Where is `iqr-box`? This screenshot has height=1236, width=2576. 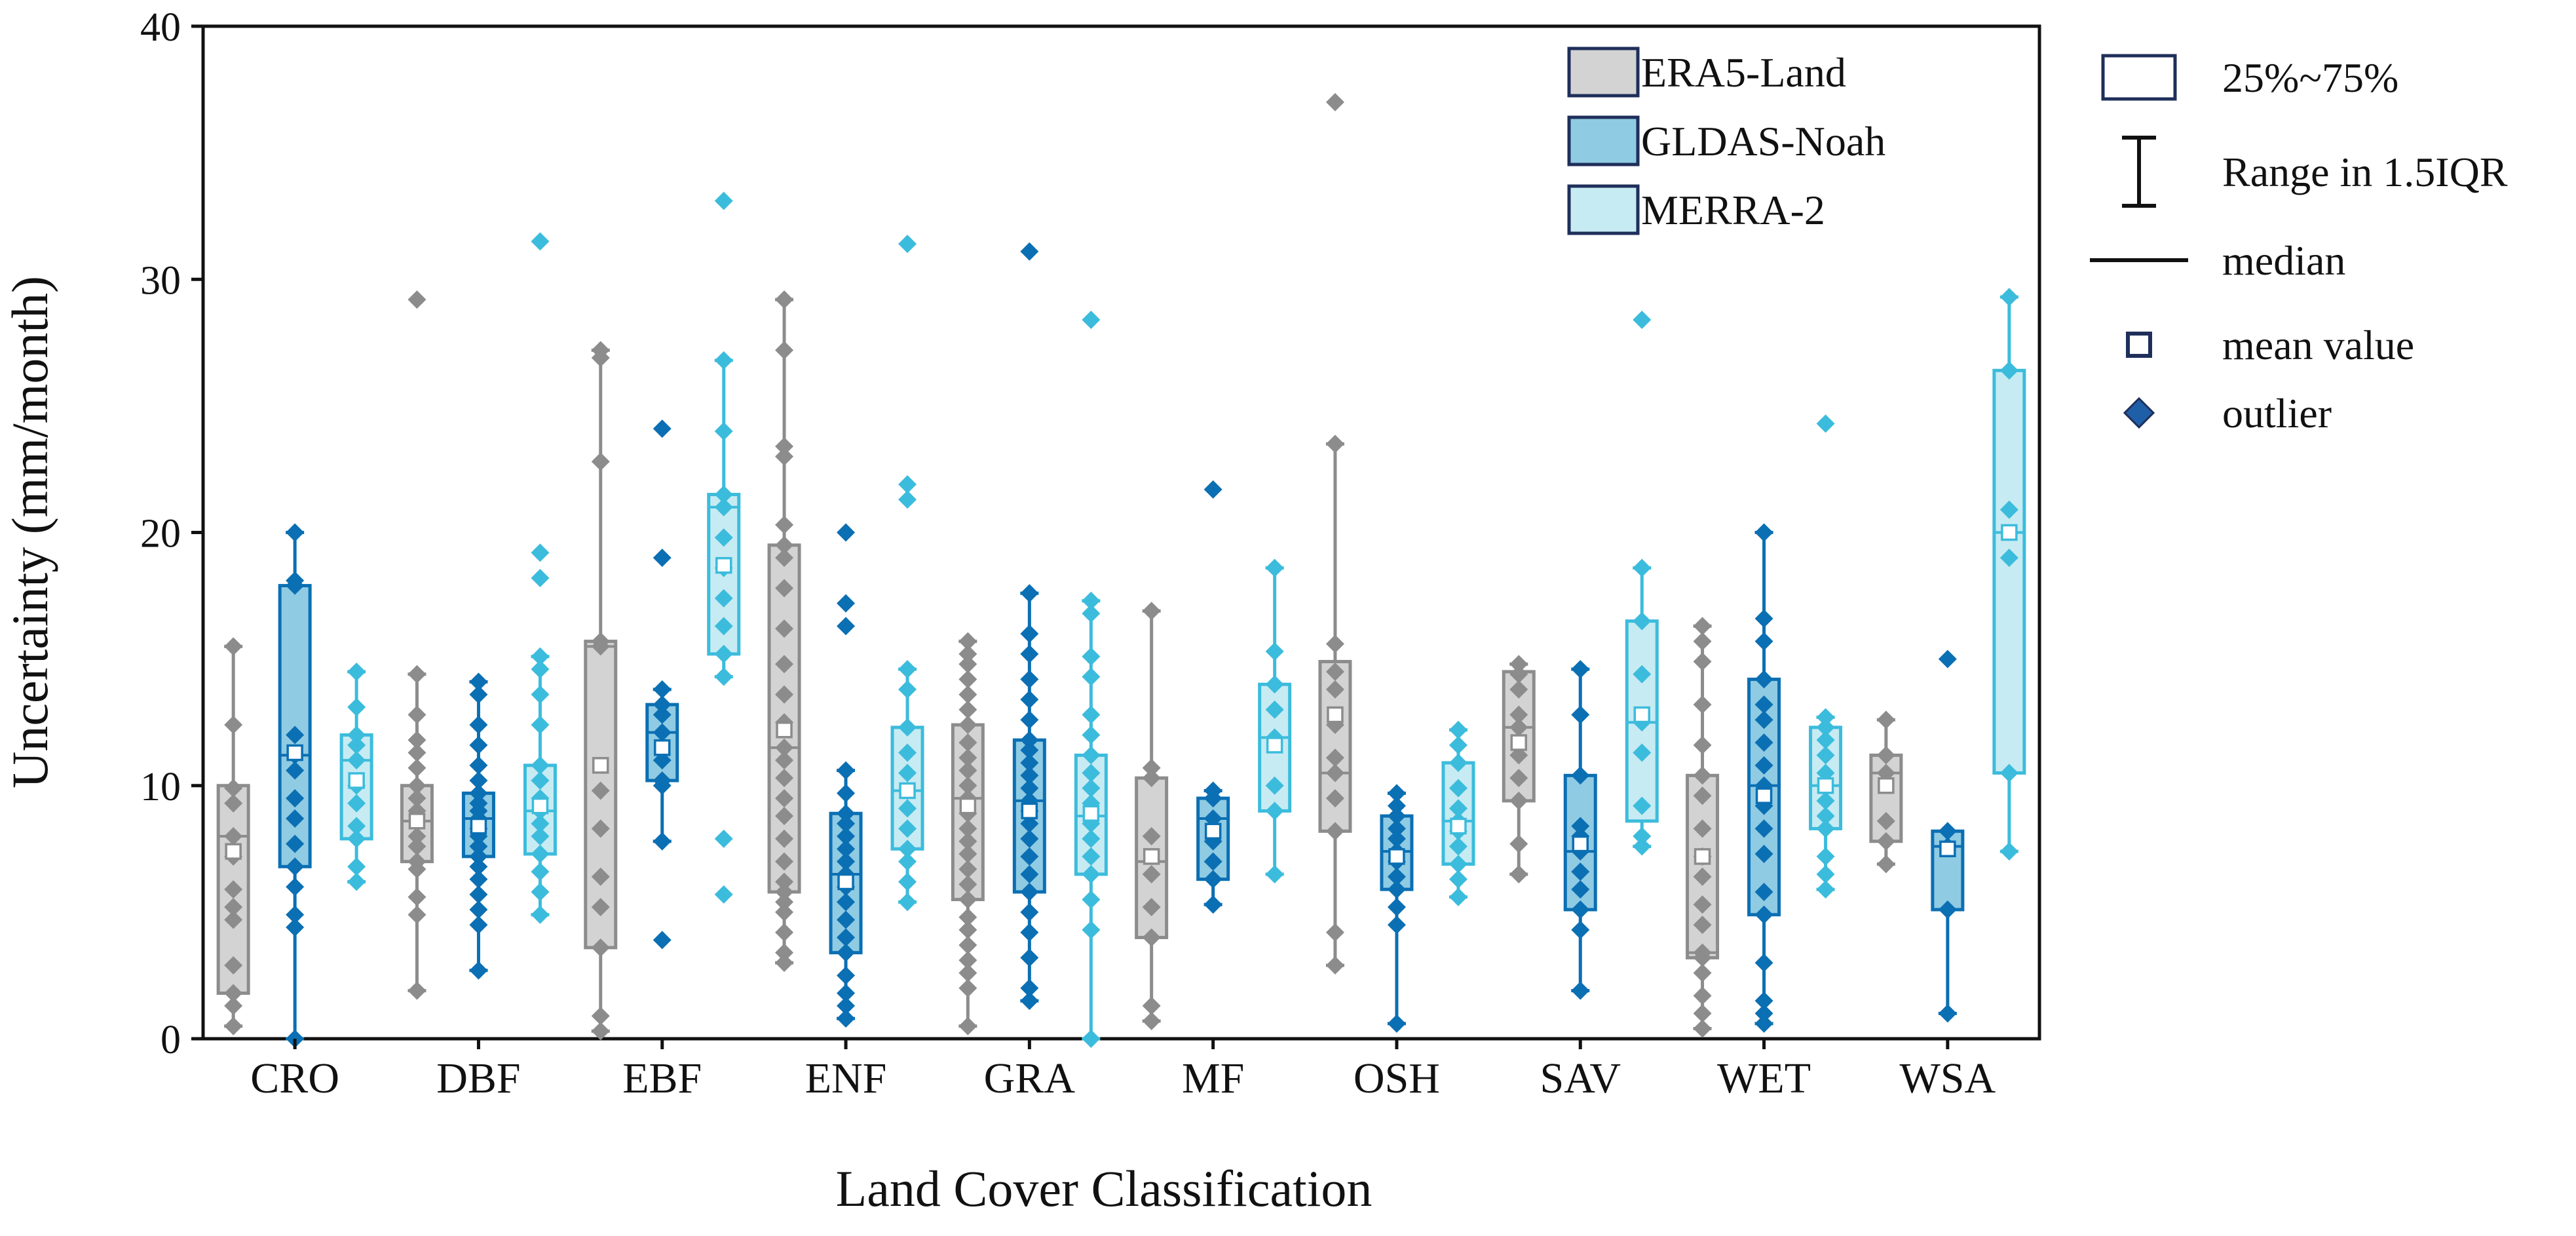
iqr-box is located at coordinates (2009, 571).